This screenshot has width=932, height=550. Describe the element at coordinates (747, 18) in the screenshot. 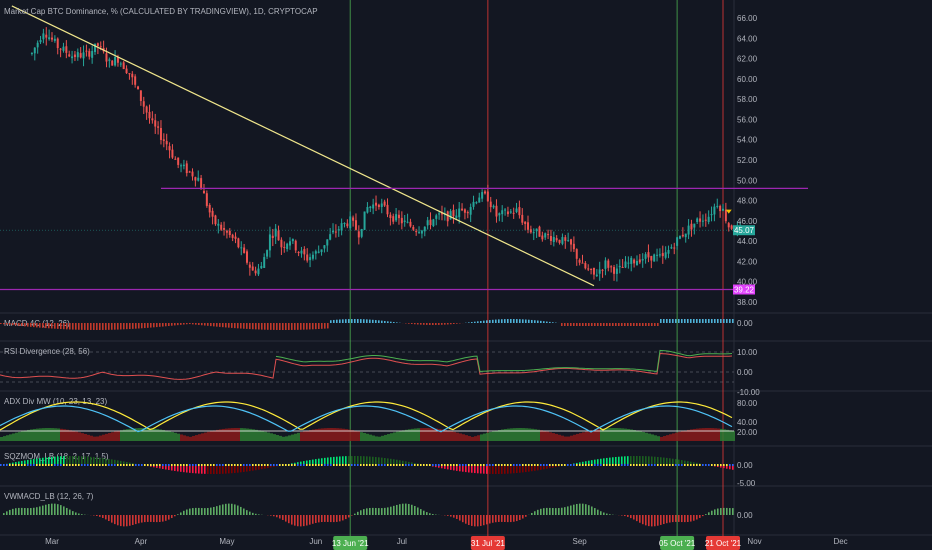

I see `price-tick-label: 66.00` at that location.